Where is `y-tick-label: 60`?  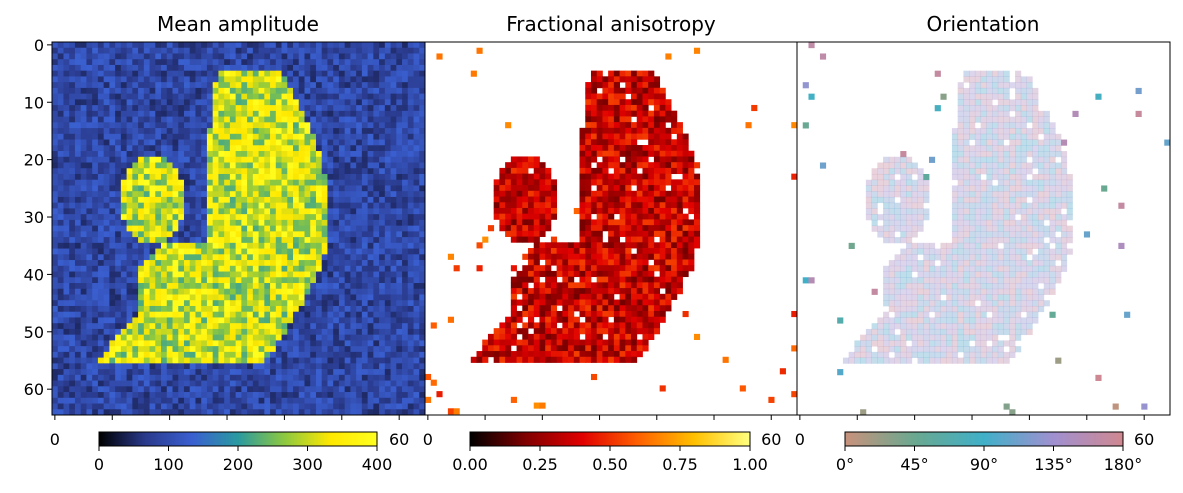 y-tick-label: 60 is located at coordinates (34, 389).